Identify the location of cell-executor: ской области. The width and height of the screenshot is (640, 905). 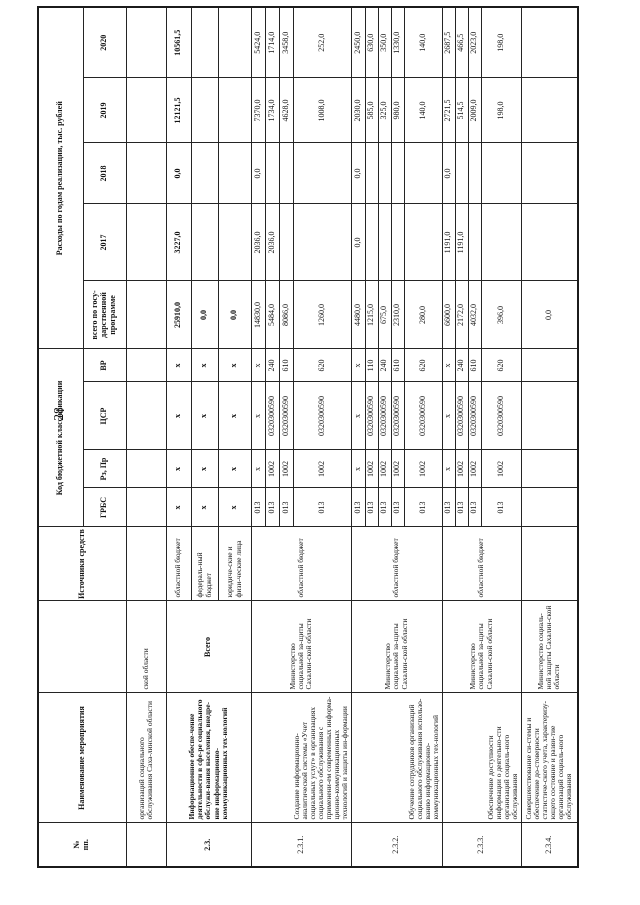
(146, 647).